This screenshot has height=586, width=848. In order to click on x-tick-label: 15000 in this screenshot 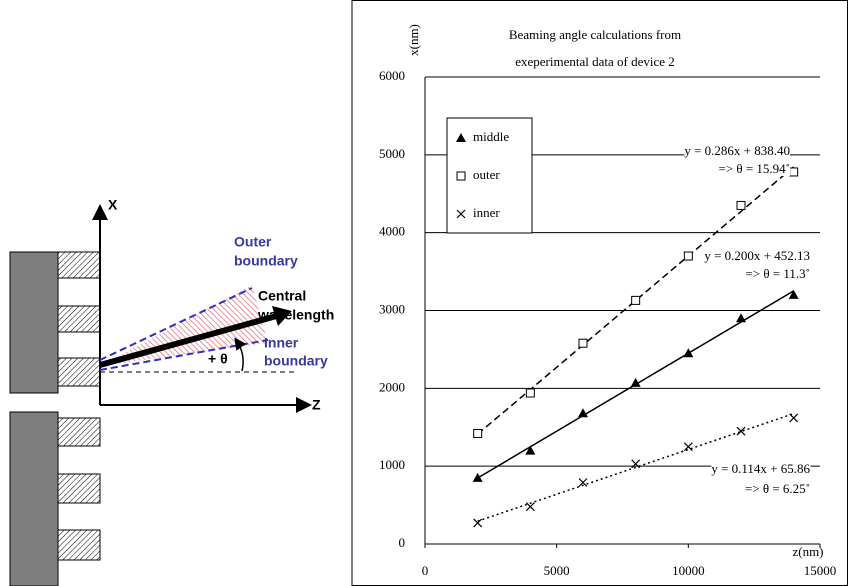, I will do `click(820, 570)`.